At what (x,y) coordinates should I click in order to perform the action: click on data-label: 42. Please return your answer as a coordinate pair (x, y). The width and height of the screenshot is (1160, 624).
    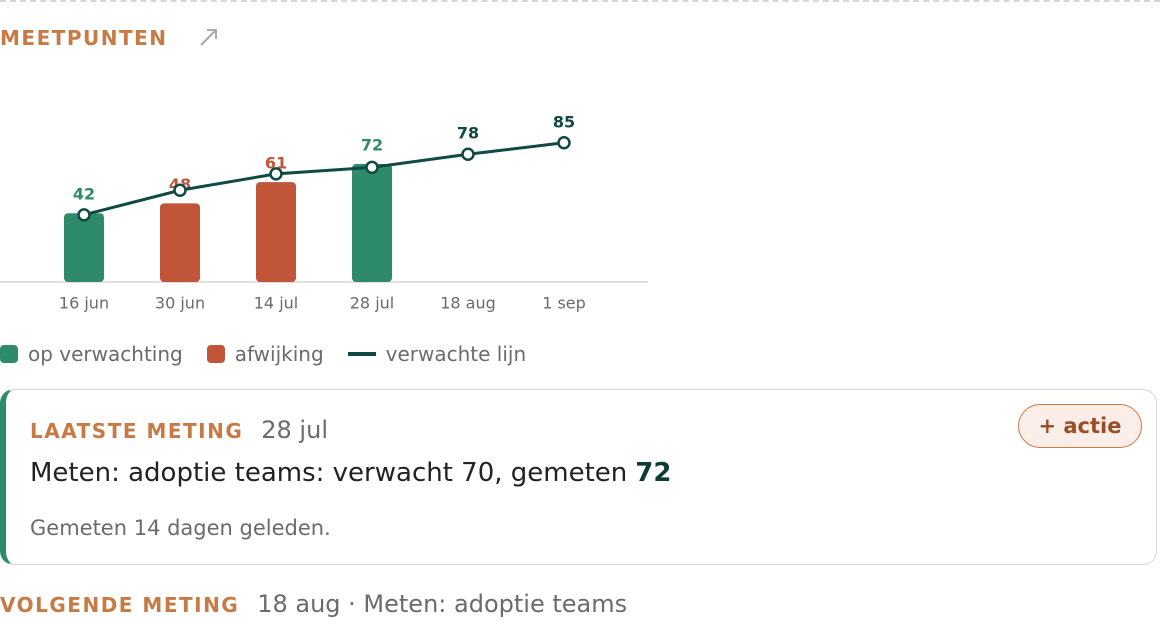
    Looking at the image, I should click on (84, 194).